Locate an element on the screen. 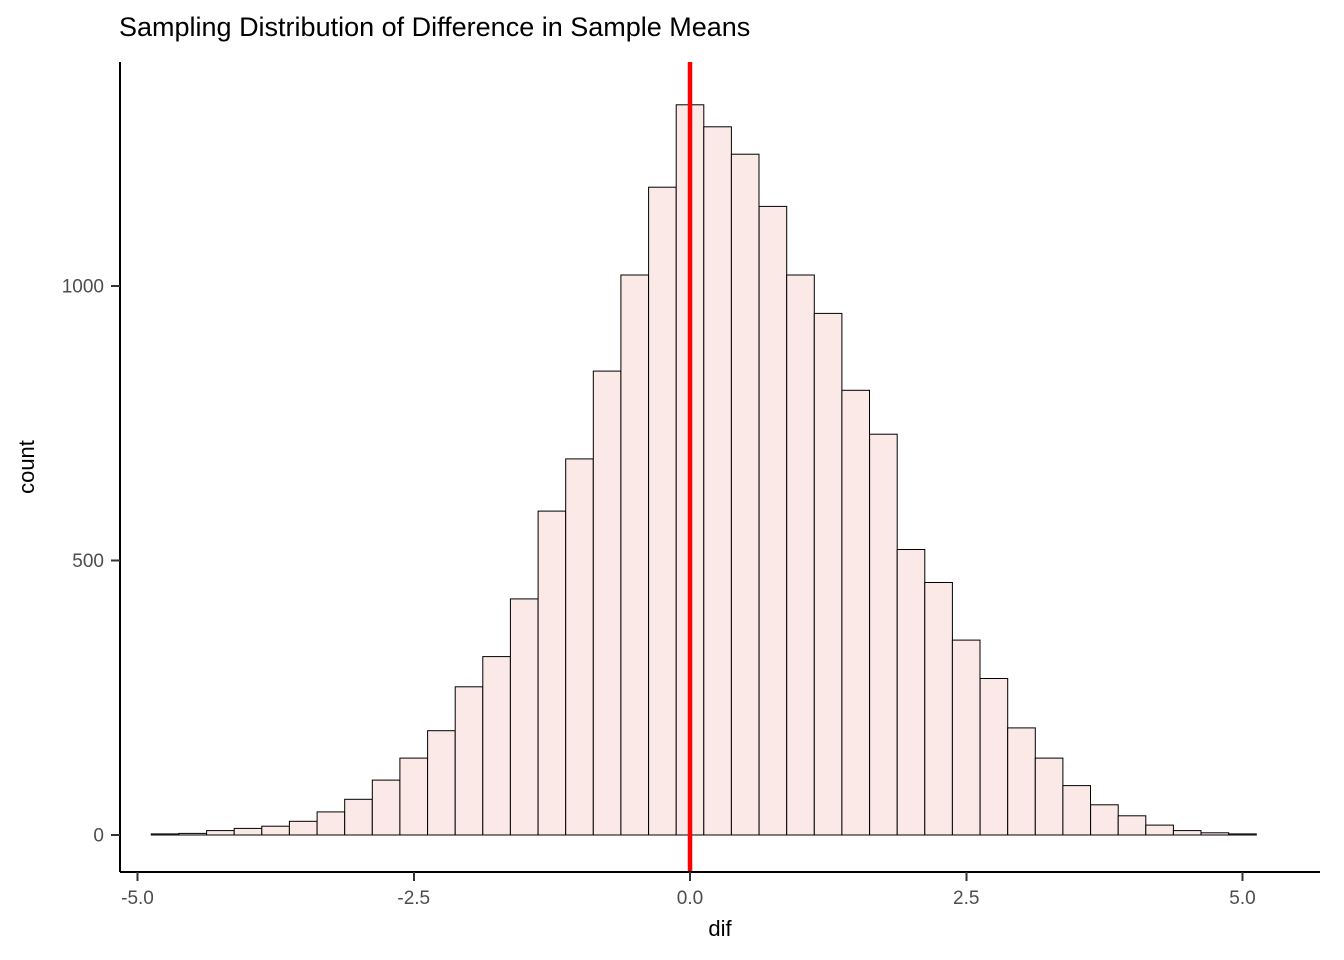 The width and height of the screenshot is (1344, 960). x-tick-label: 0.0 is located at coordinates (690, 898).